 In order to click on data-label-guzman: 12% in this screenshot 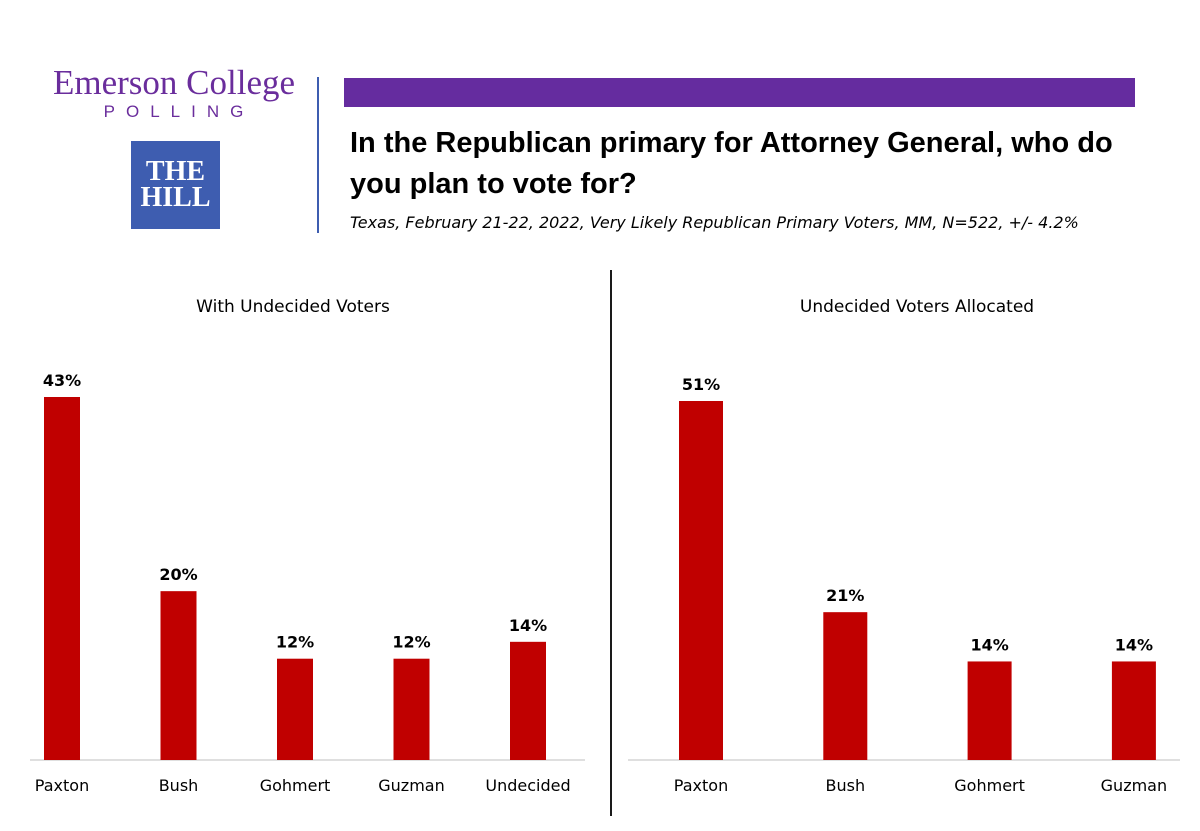, I will do `click(411, 642)`.